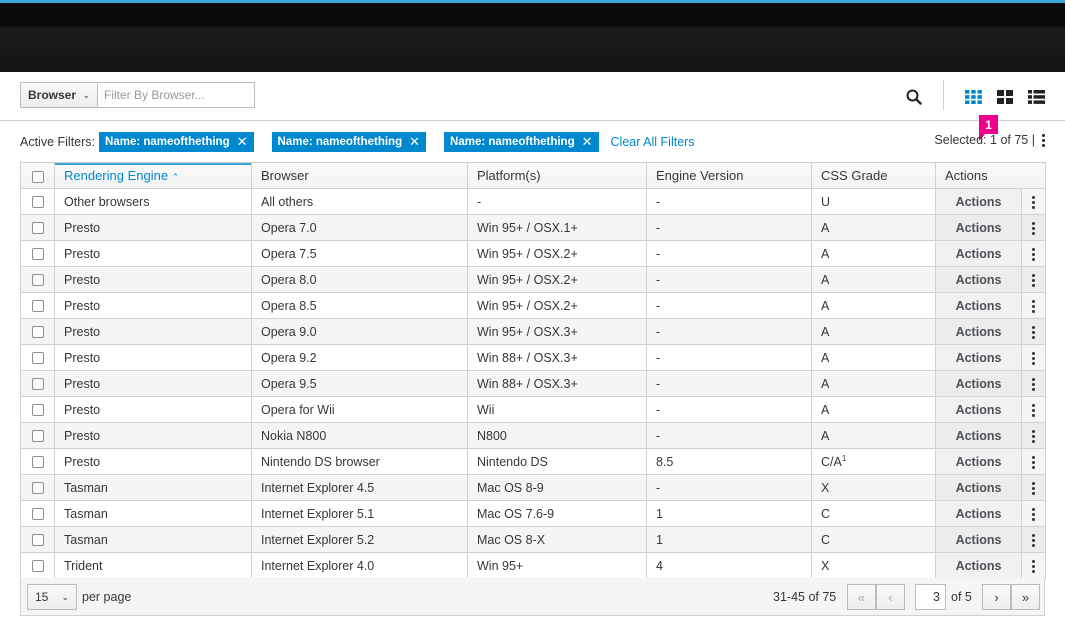 This screenshot has width=1065, height=634. Describe the element at coordinates (557, 175) in the screenshot. I see `column-header-platforms: Platform(s)` at that location.